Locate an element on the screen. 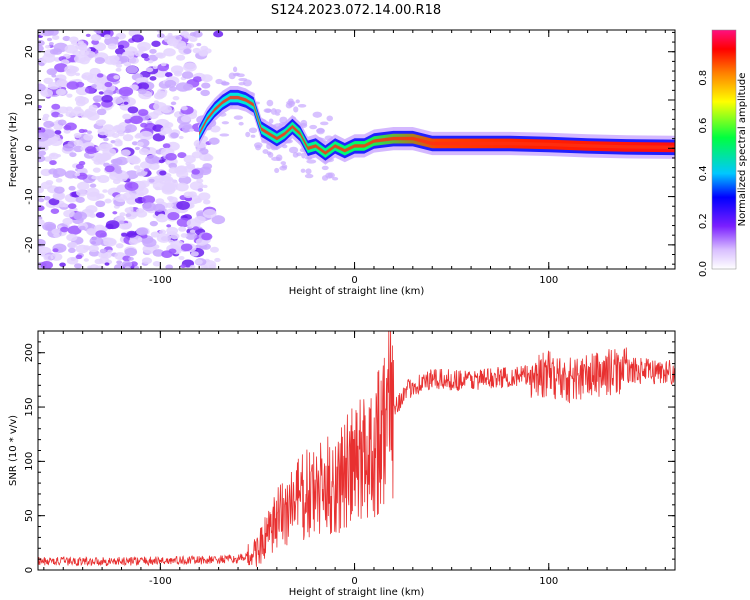 The height and width of the screenshot is (600, 750). page-title: S124.2023.072.14.00.R18 is located at coordinates (356, 10).